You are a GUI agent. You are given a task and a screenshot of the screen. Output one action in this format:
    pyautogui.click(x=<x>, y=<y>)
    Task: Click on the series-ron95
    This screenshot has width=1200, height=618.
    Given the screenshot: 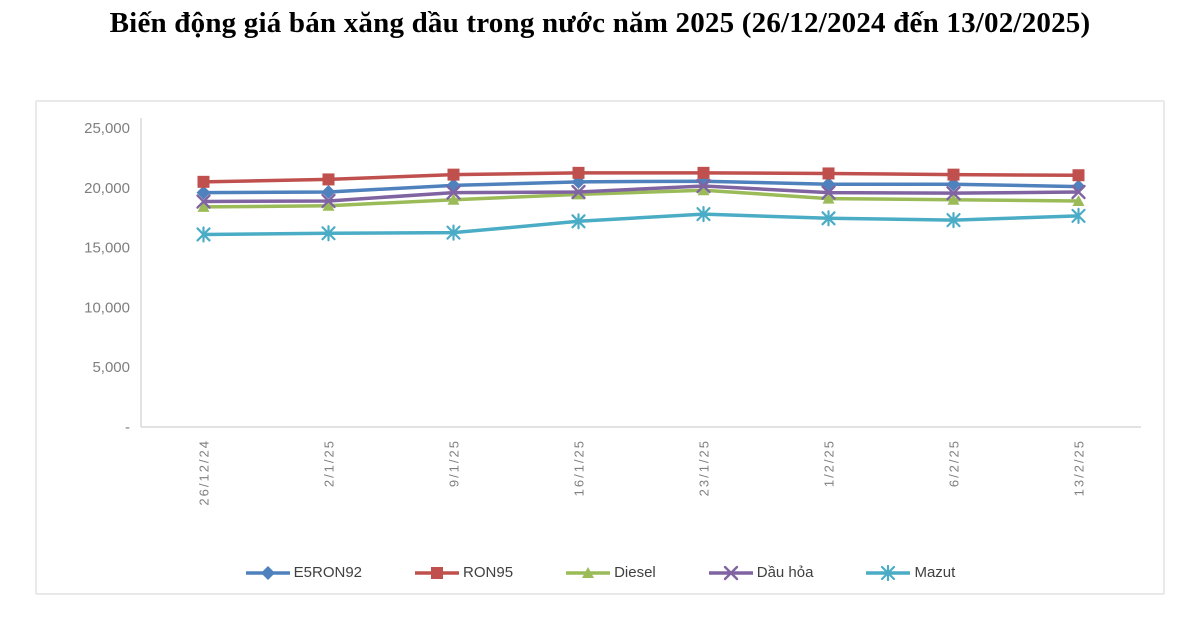 What is the action you would take?
    pyautogui.click(x=641, y=177)
    